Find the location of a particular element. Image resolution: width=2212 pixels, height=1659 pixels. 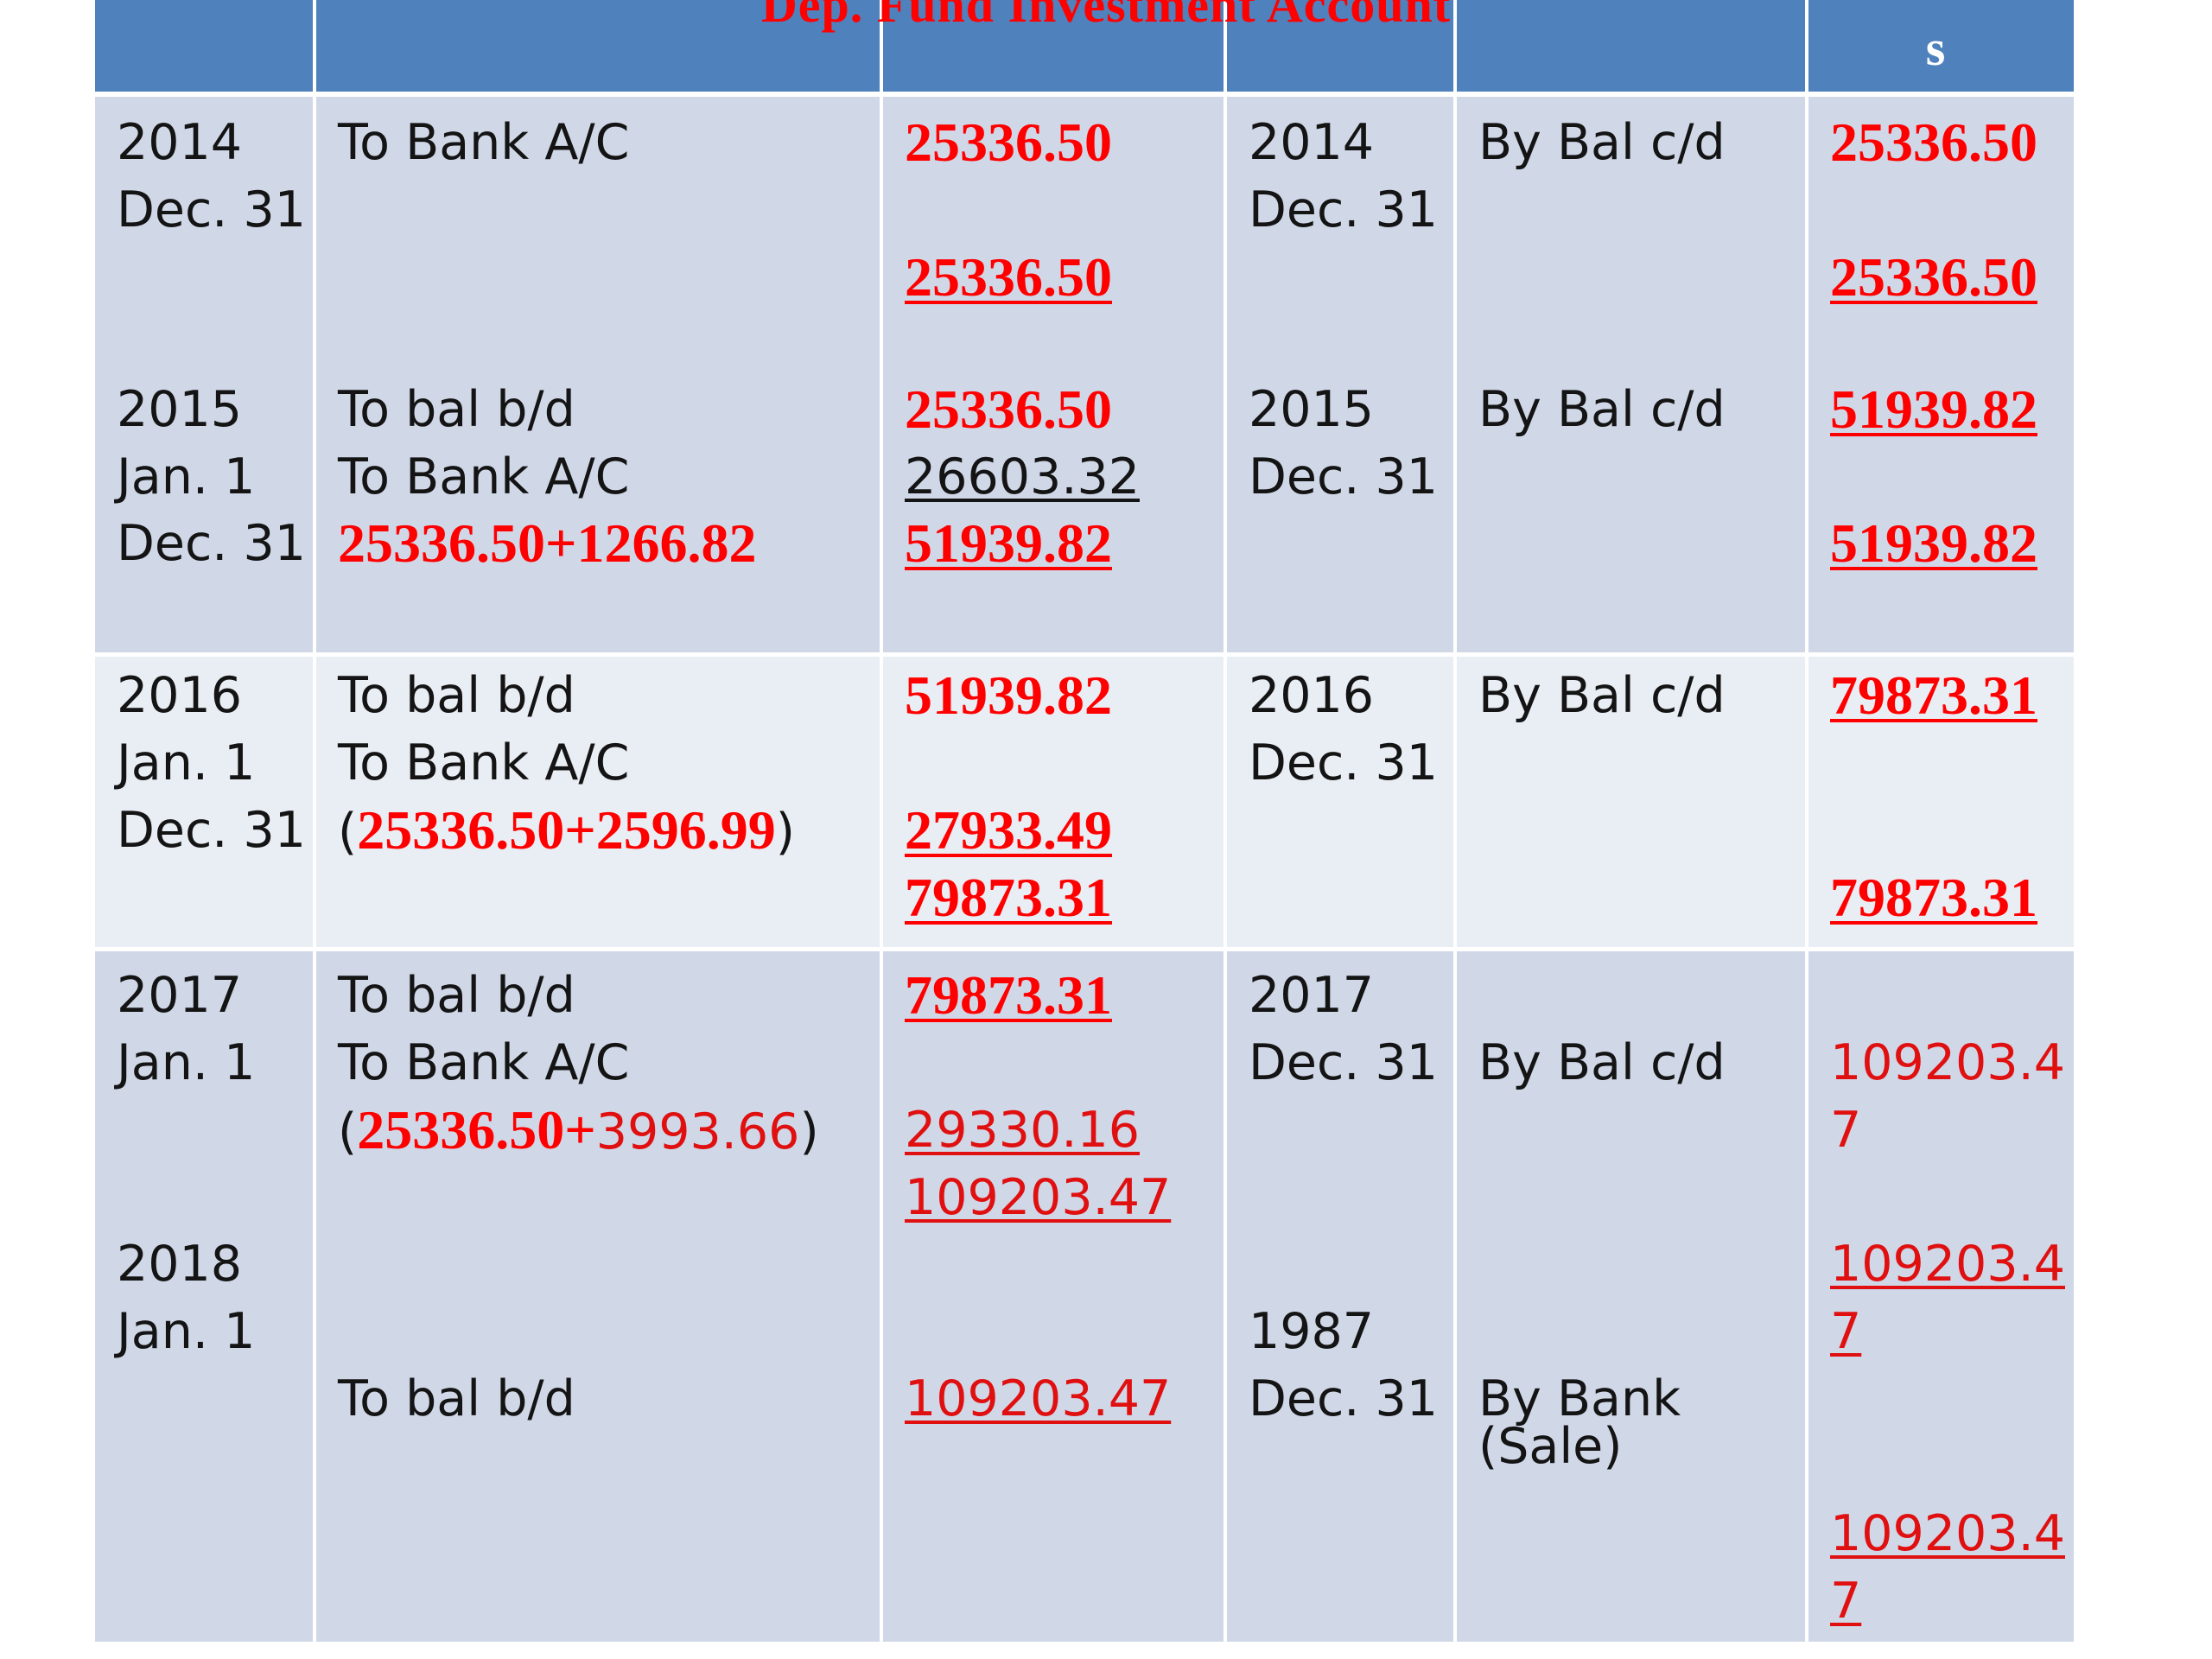

row2-amount-dr: 51939.82 27933.49 79873.31 is located at coordinates (1053, 802).